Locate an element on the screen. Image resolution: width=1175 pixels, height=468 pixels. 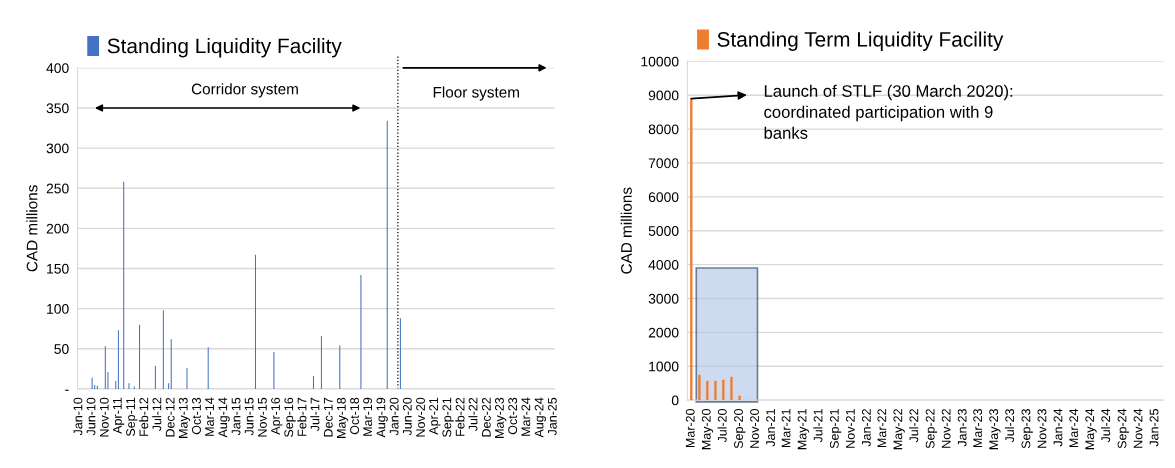
x-tick-label: Jul-12 is located at coordinates (157, 414).